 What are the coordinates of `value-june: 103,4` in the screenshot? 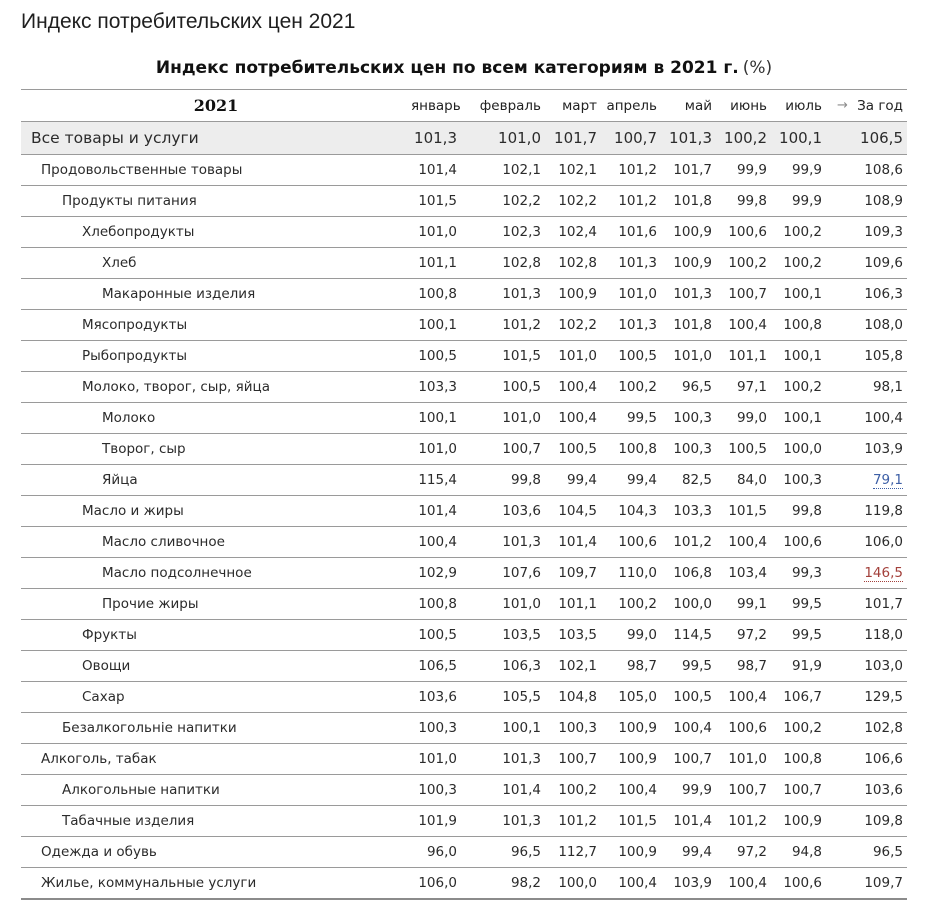 It's located at (747, 573).